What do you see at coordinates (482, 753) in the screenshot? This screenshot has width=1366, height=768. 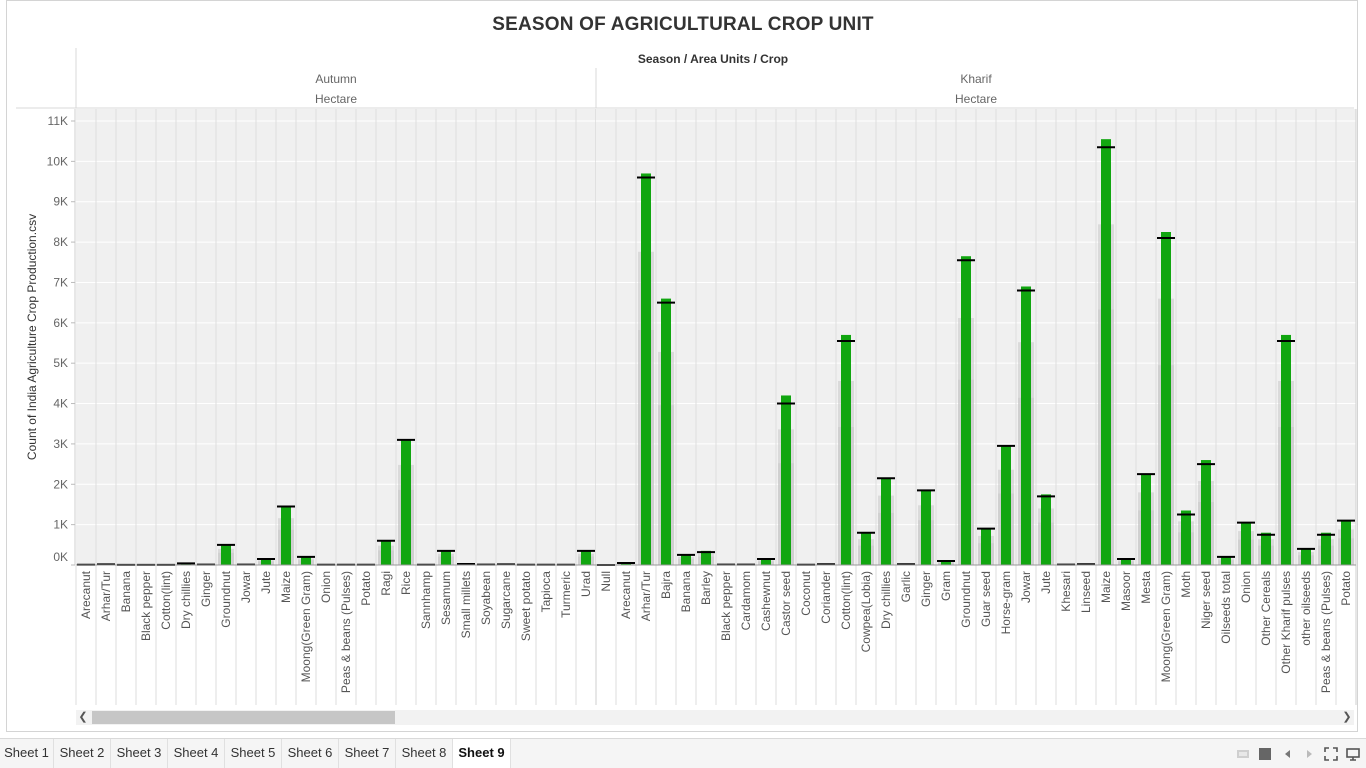 I see `tab-sheet-9: Sheet 9` at bounding box center [482, 753].